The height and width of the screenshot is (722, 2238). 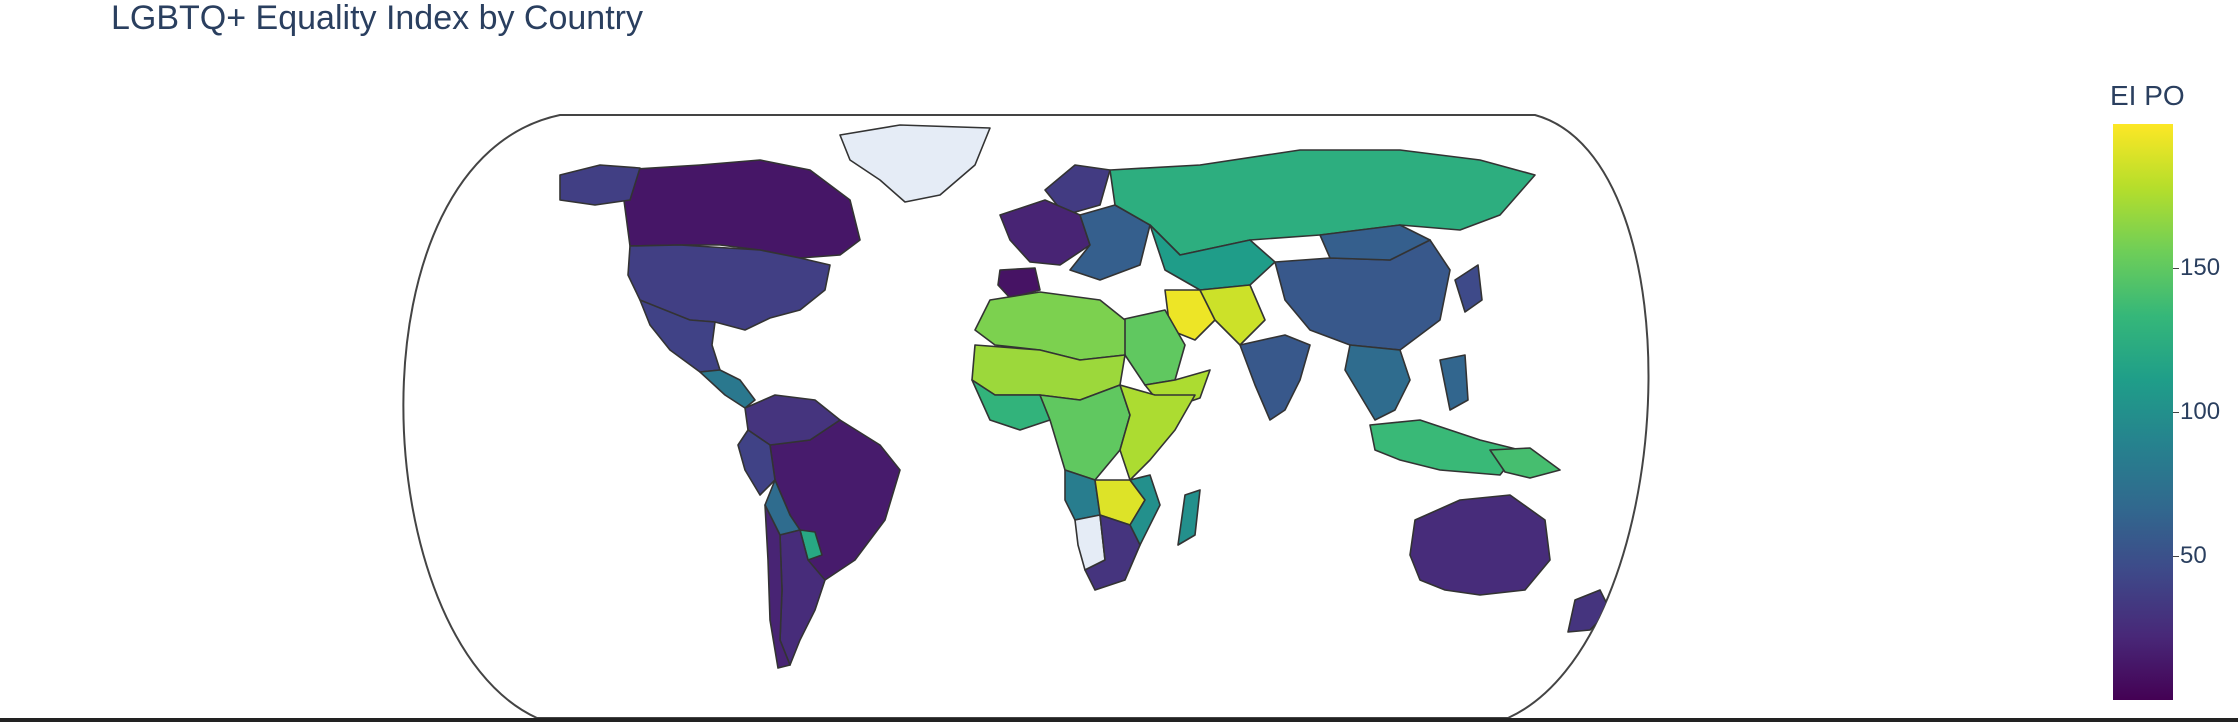 I want to click on region-mongolia, so click(x=1375, y=242).